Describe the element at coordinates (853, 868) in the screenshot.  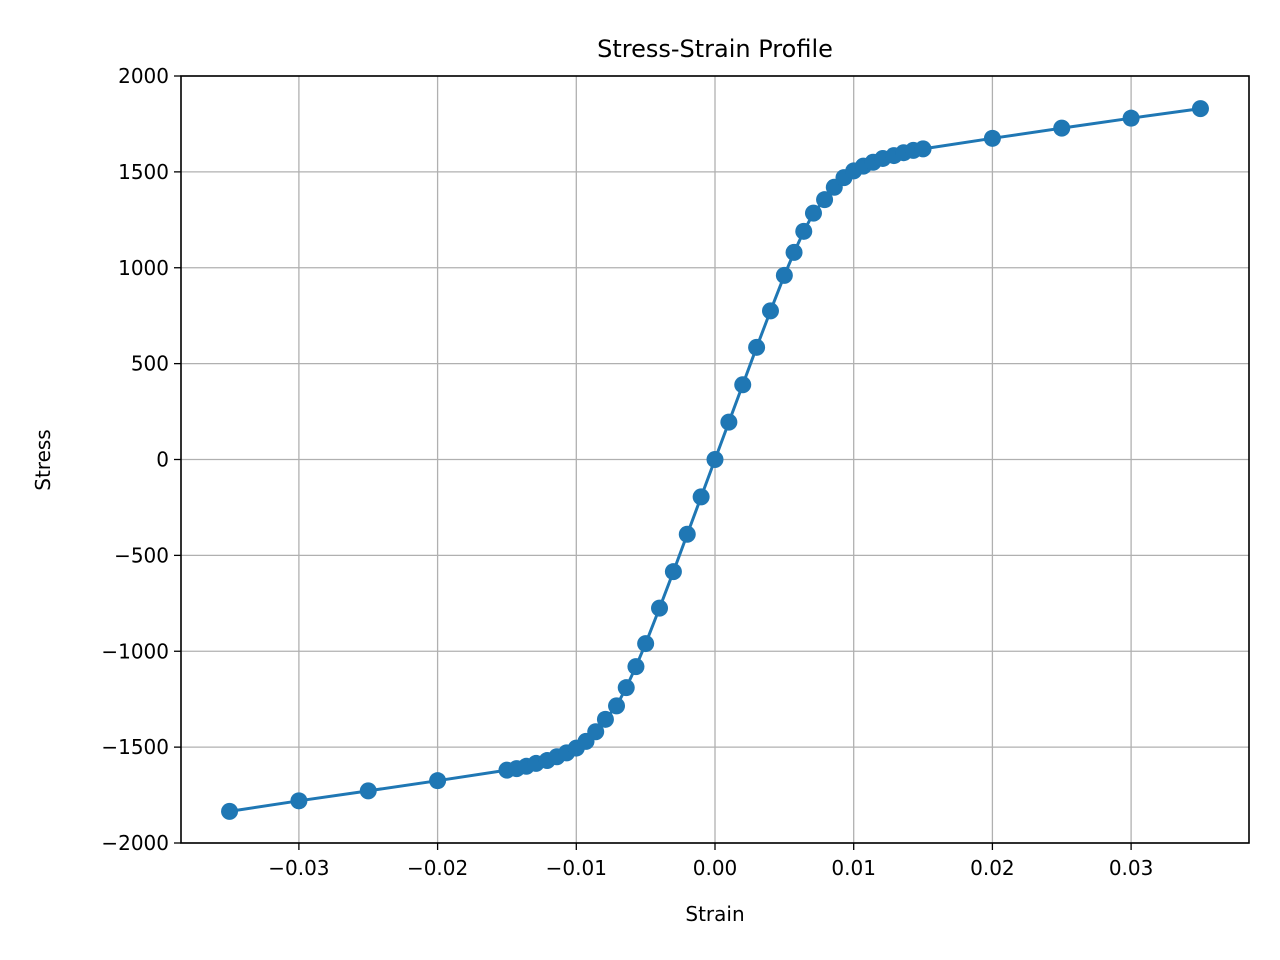
I see `x-tick-label: 0.01` at that location.